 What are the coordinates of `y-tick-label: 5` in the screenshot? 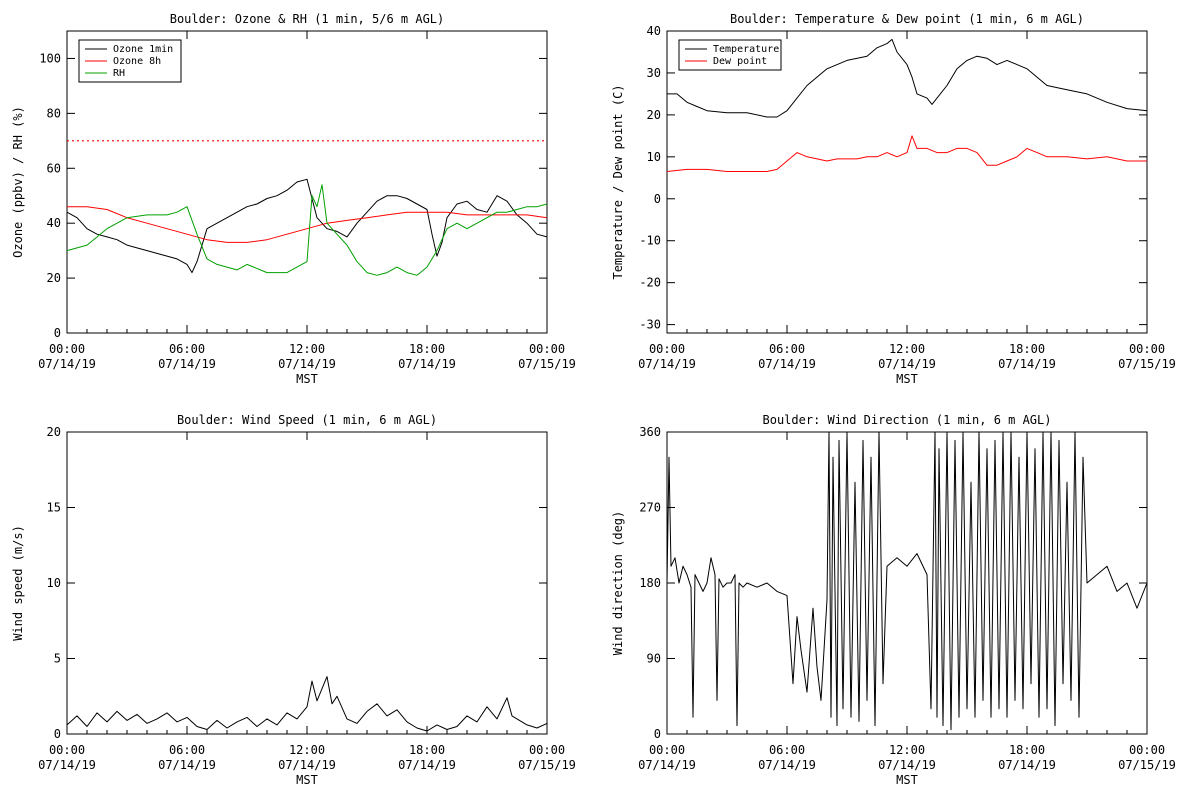 It's located at (57, 659).